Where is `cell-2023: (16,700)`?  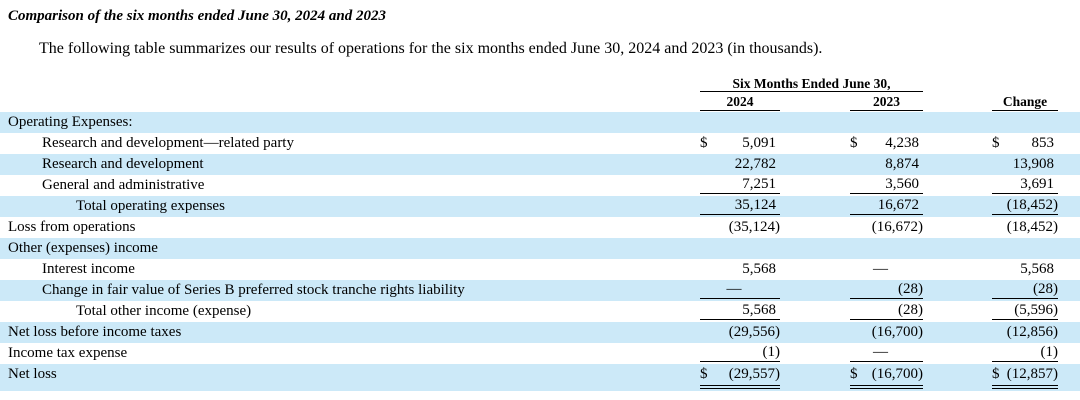
cell-2023: (16,700) is located at coordinates (886, 332).